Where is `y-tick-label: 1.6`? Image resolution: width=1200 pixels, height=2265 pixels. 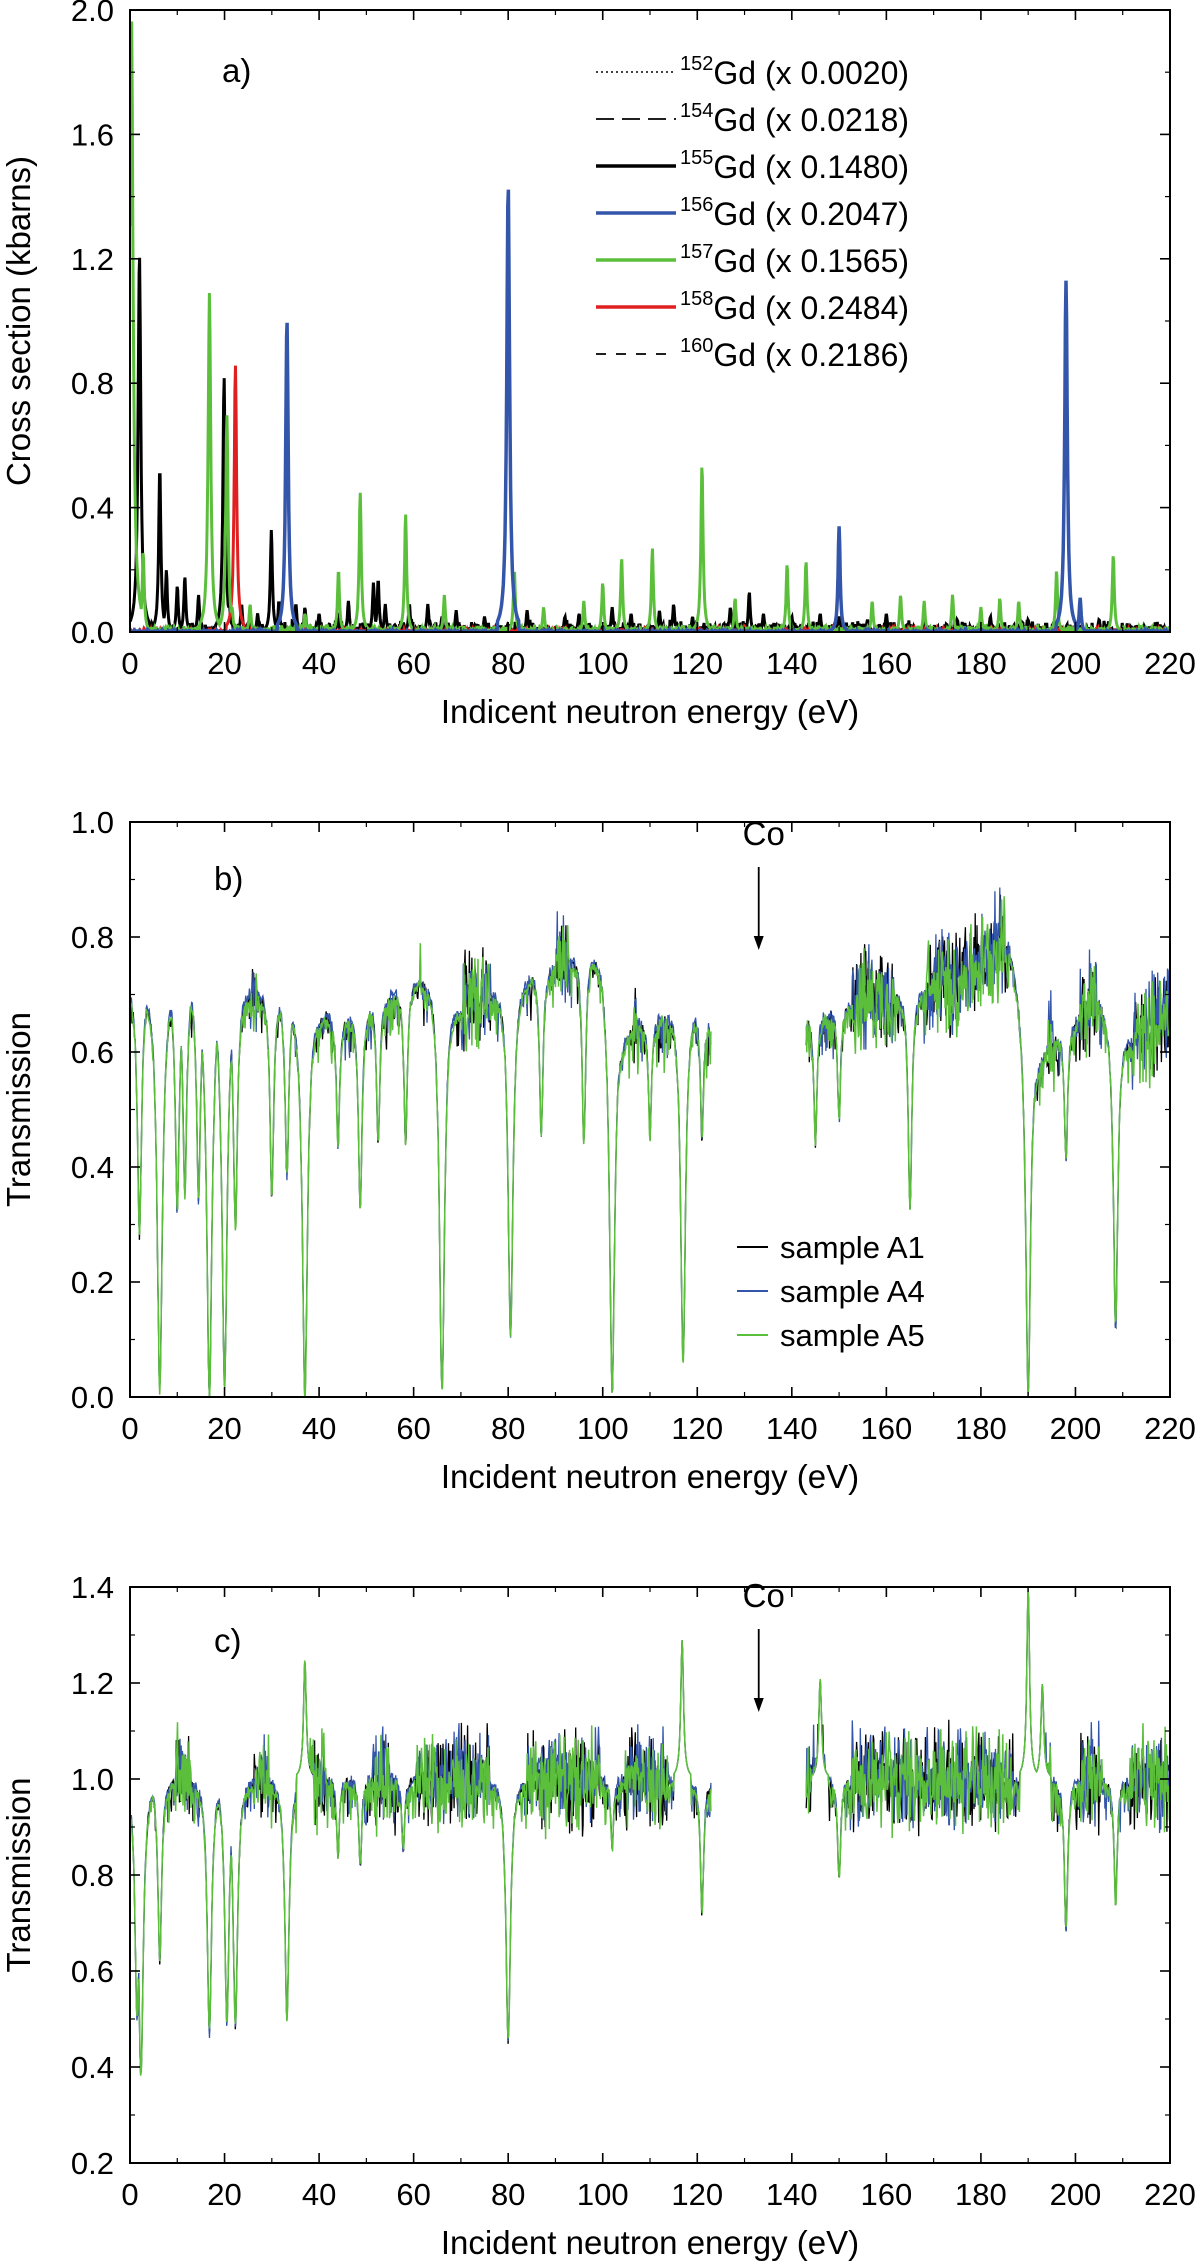
y-tick-label: 1.6 is located at coordinates (92, 134).